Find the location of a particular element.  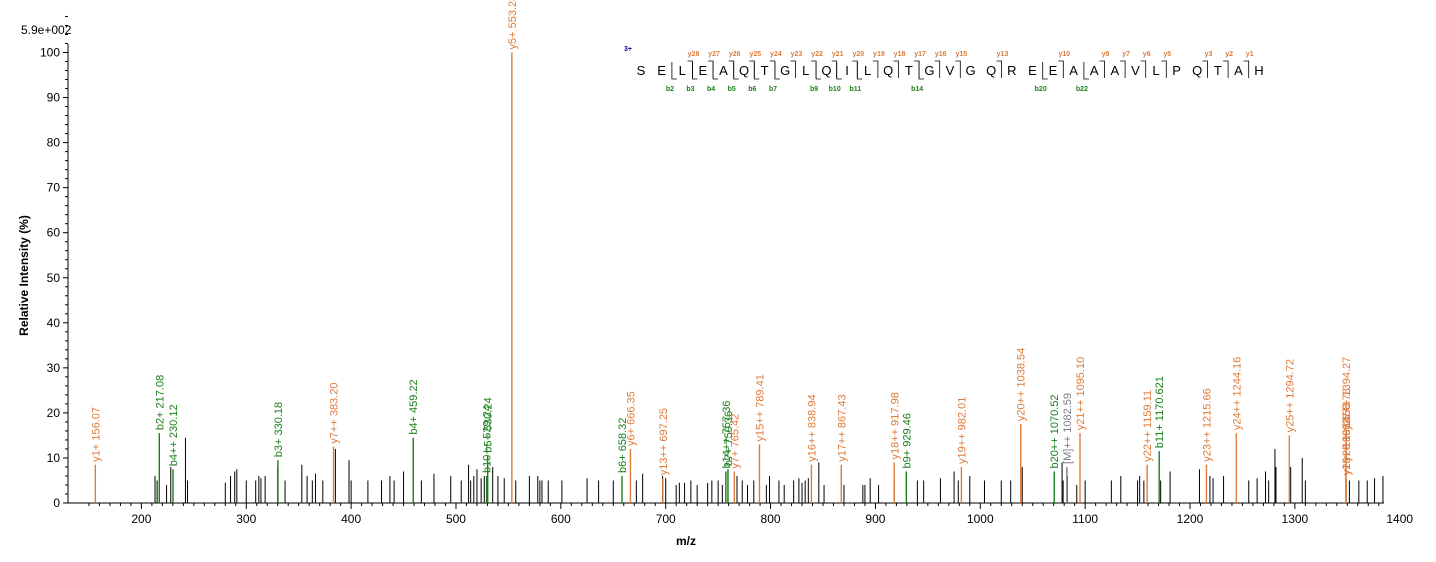

y-fragment-label: y21 is located at coordinates (838, 54).